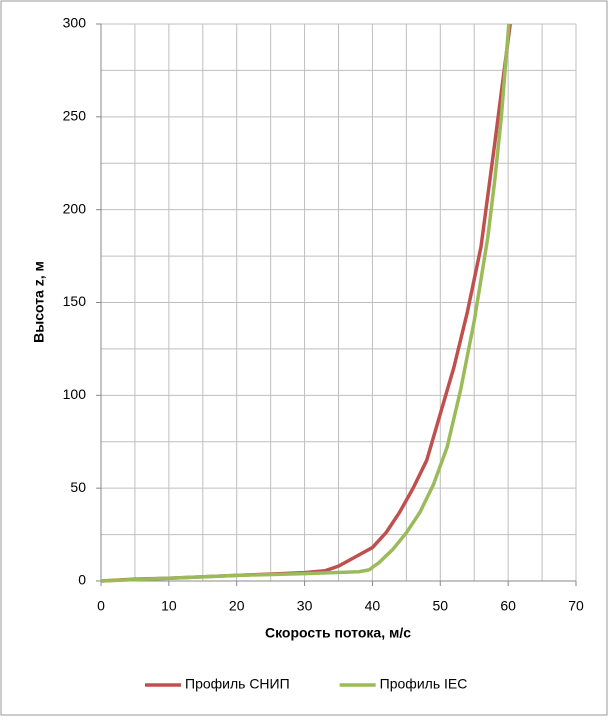  Describe the element at coordinates (237, 606) in the screenshot. I see `x-tick-label: 20` at that location.